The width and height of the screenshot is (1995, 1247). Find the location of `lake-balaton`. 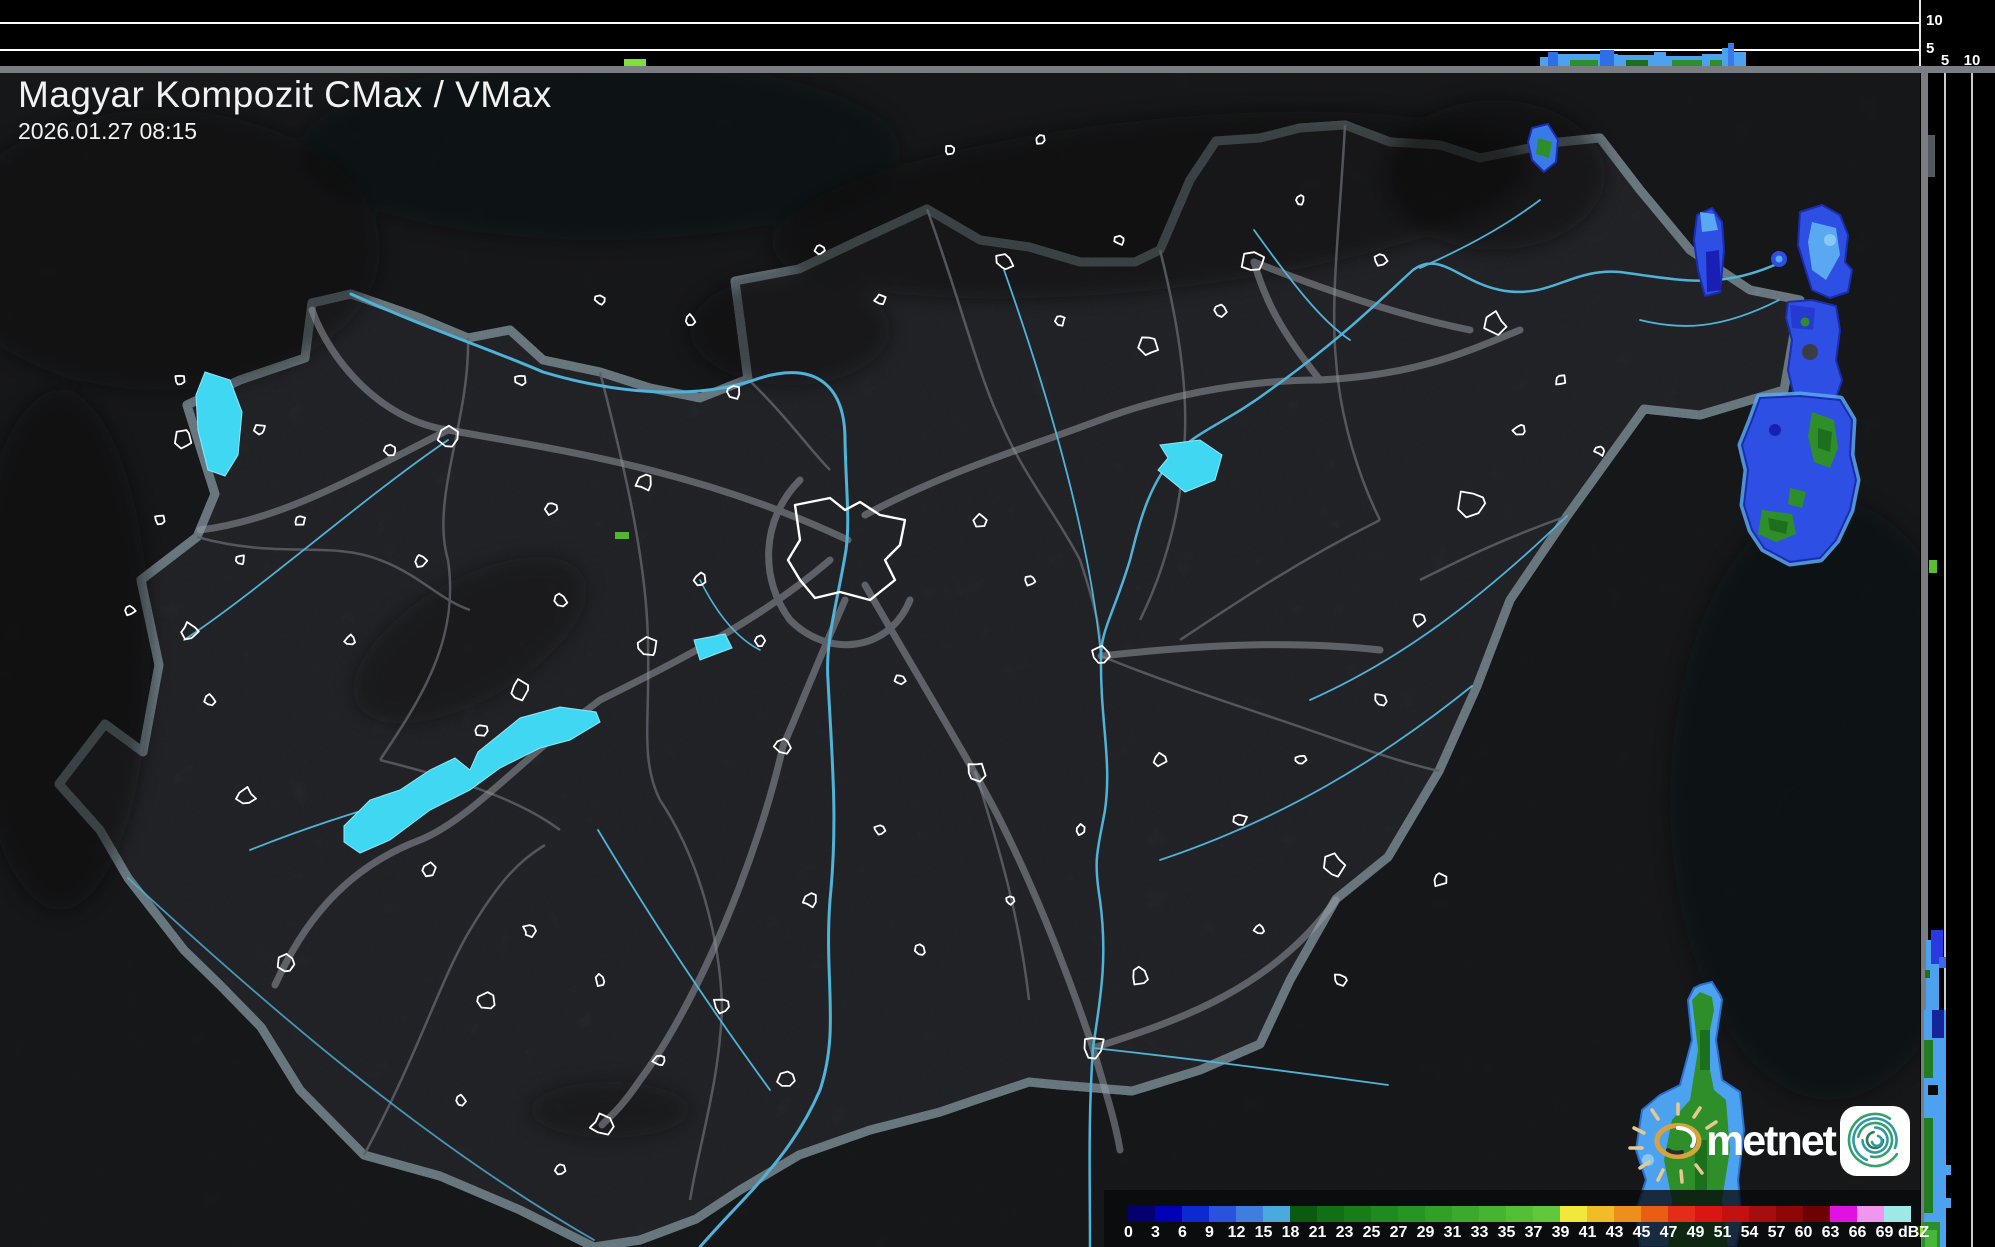

lake-balaton is located at coordinates (472, 780).